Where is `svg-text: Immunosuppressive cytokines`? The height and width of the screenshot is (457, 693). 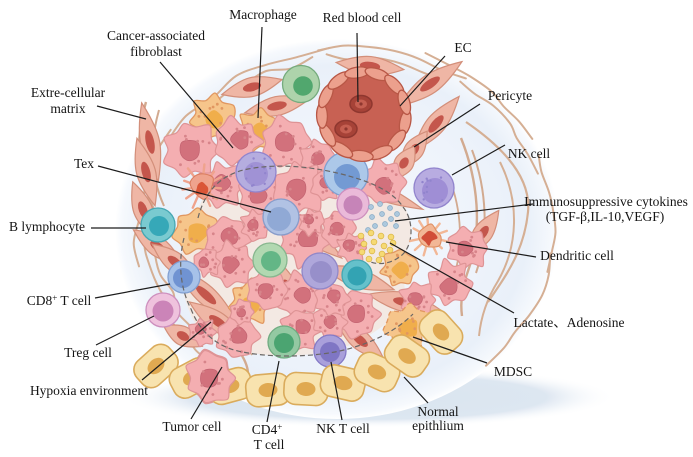
svg-text: Immunosuppressive cytokines is located at coordinates (606, 201).